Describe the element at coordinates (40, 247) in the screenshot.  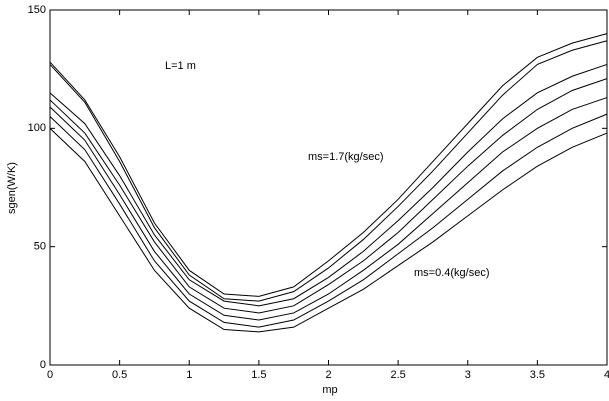
I see `y-tick-label: 50` at that location.